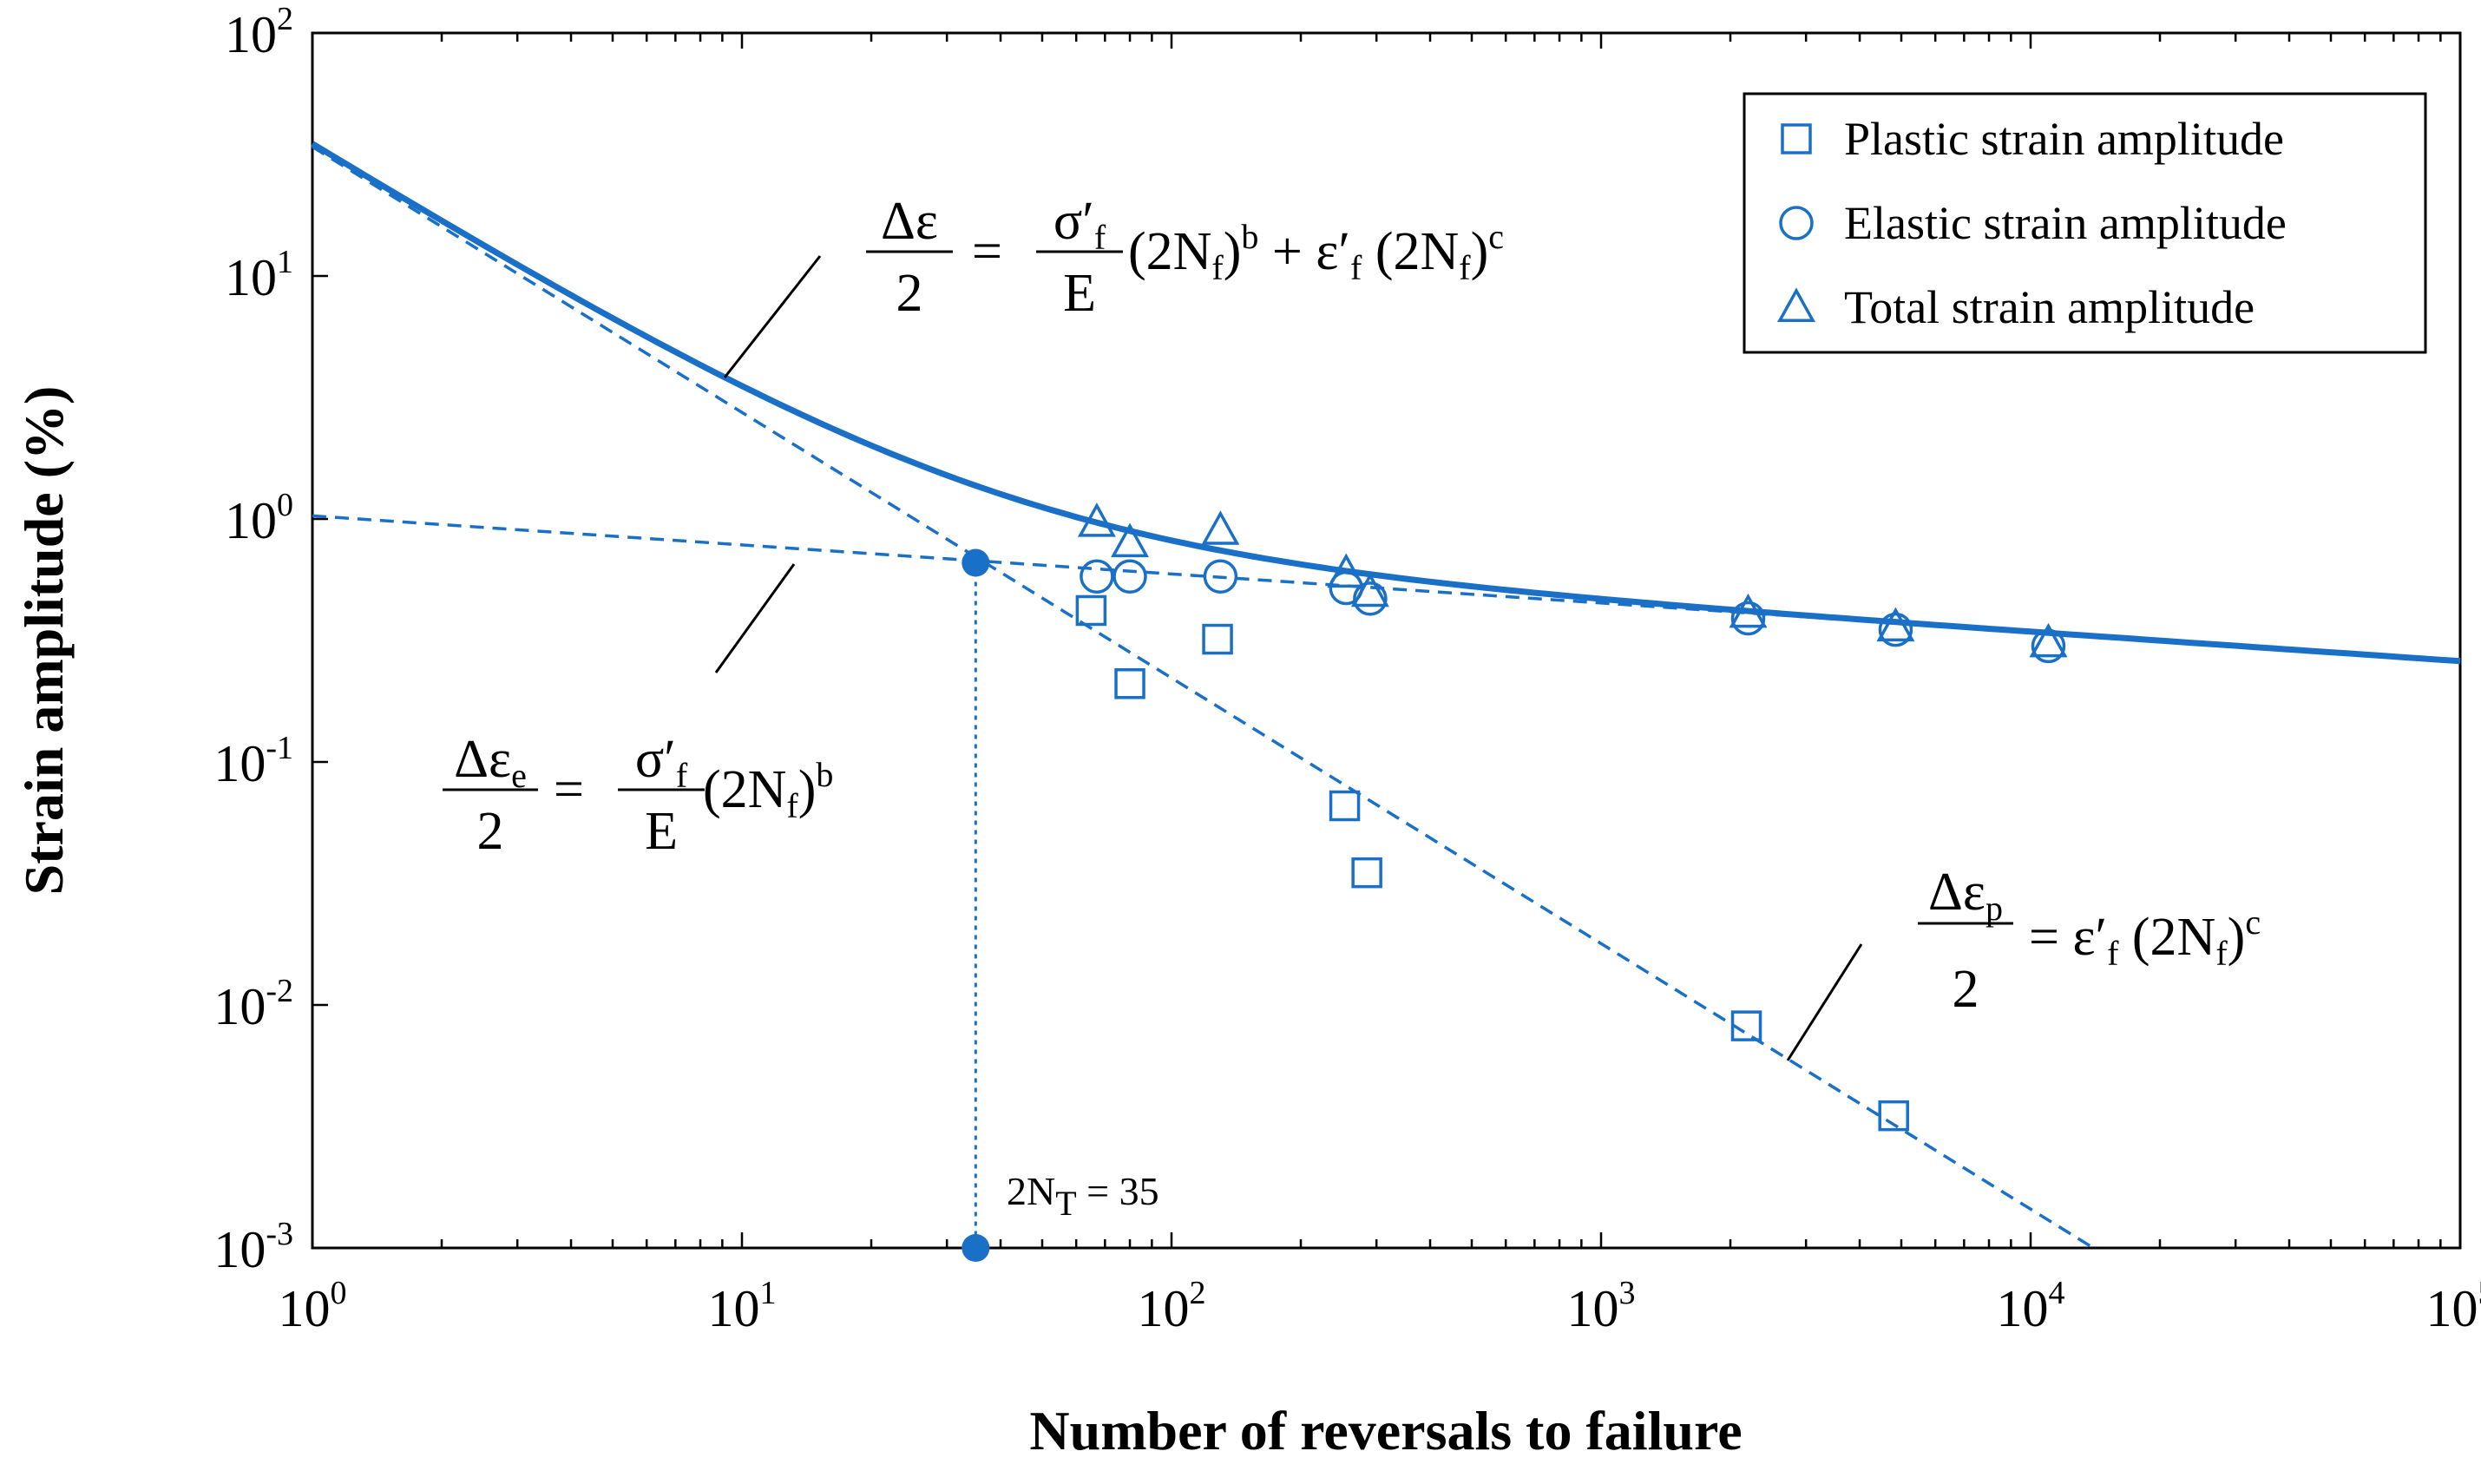 The height and width of the screenshot is (1484, 2481). Describe the element at coordinates (259, 518) in the screenshot. I see `y-tick-label: 10⁰` at that location.